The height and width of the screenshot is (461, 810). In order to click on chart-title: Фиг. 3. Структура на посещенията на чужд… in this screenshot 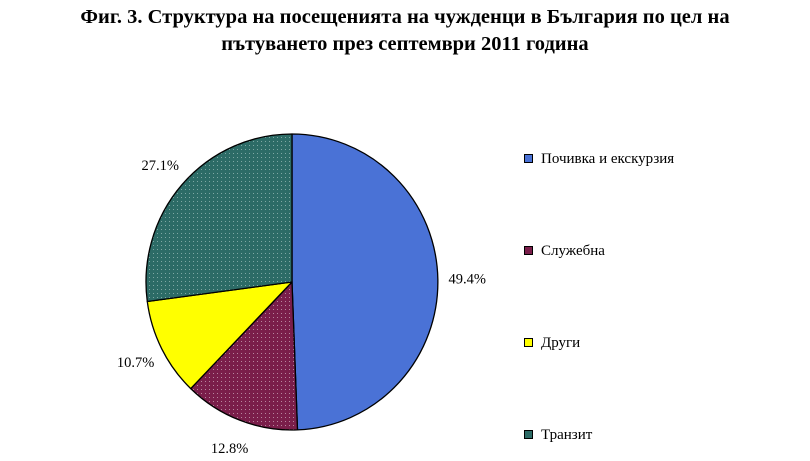, I will do `click(405, 31)`.